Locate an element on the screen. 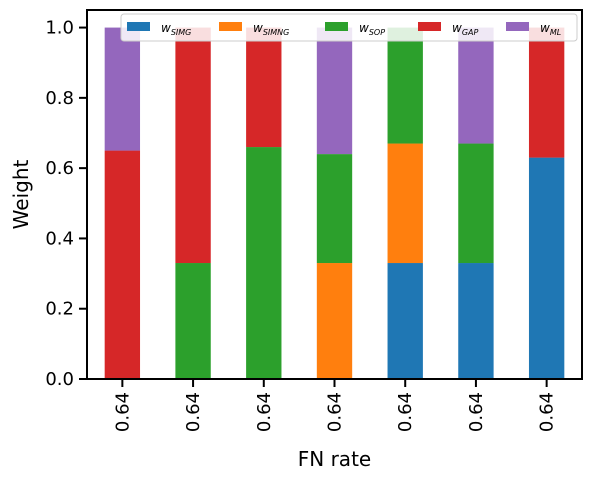  legend-label-ml: wML is located at coordinates (550, 29).